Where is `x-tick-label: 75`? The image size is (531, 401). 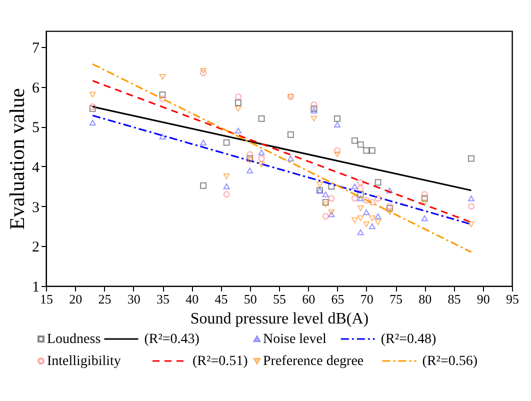
x-tick-label: 75 is located at coordinates (396, 299).